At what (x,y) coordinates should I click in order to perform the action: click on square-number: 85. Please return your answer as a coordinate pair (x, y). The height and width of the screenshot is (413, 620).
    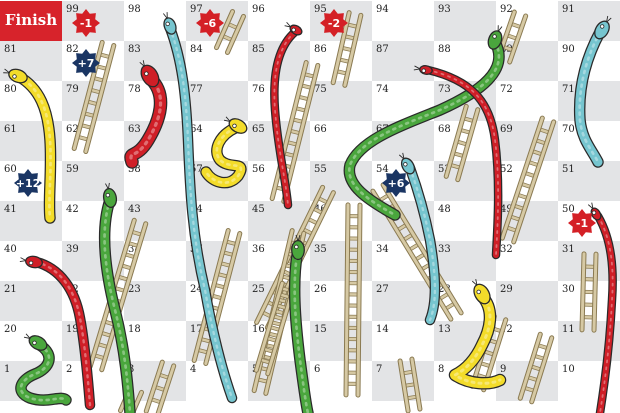
    Looking at the image, I should click on (258, 49).